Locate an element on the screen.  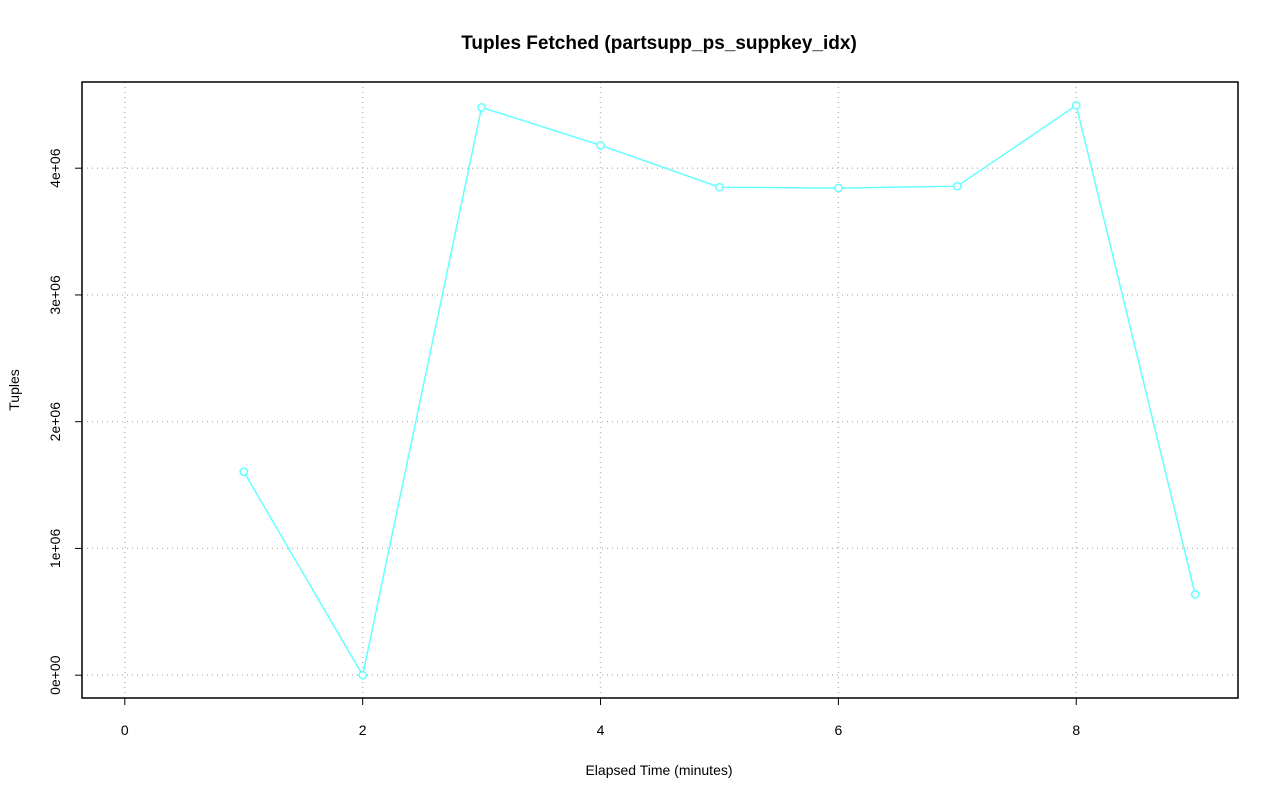
x-tick-label: 6 is located at coordinates (838, 730).